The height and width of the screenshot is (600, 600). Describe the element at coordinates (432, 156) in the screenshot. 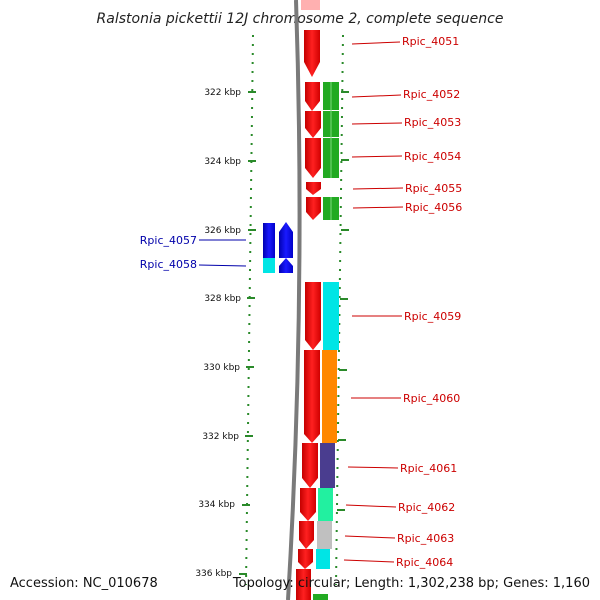

I see `gene-label-rpic-4054: Rpic_4054` at that location.